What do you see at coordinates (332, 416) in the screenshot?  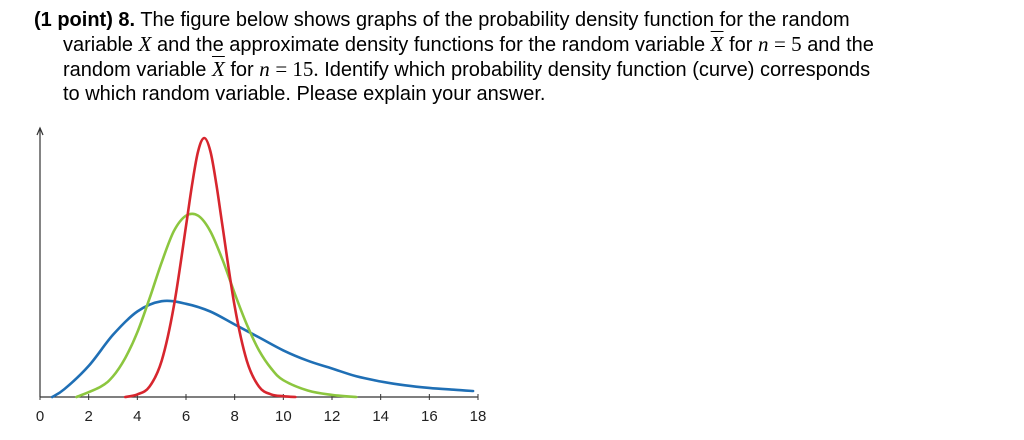 I see `x-tick-label: 12` at bounding box center [332, 416].